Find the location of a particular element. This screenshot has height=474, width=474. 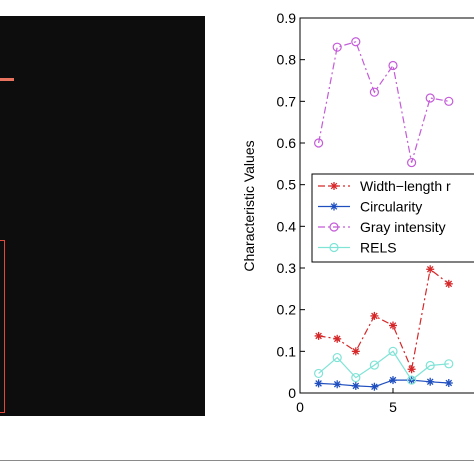

x-tick-label: 5 is located at coordinates (393, 407).